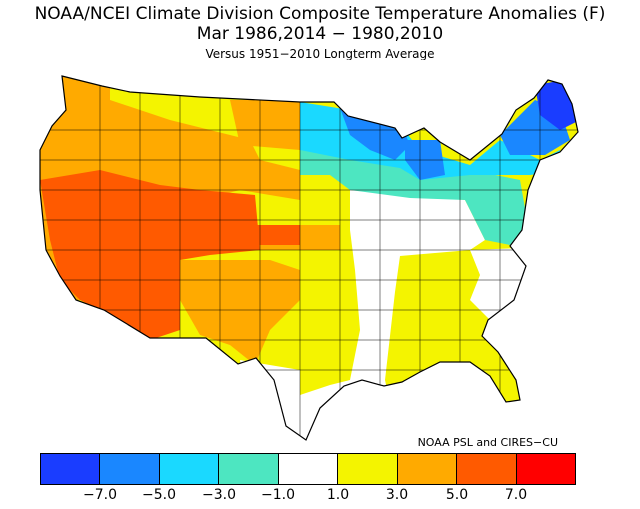 This screenshot has height=509, width=640. I want to click on southwest-fill, so click(150, 255).